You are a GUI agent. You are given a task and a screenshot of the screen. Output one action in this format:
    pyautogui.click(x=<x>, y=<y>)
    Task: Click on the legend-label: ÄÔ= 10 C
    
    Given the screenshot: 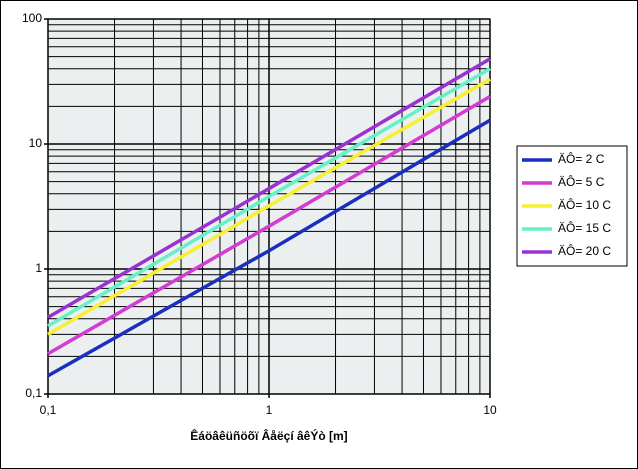 What is the action you would take?
    pyautogui.click(x=584, y=204)
    